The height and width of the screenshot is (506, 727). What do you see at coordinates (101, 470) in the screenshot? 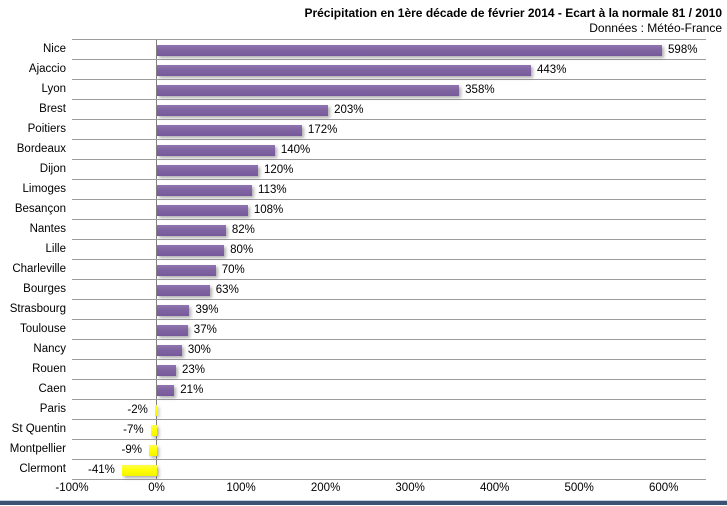
I see `bar-value-label: -41%` at bounding box center [101, 470].